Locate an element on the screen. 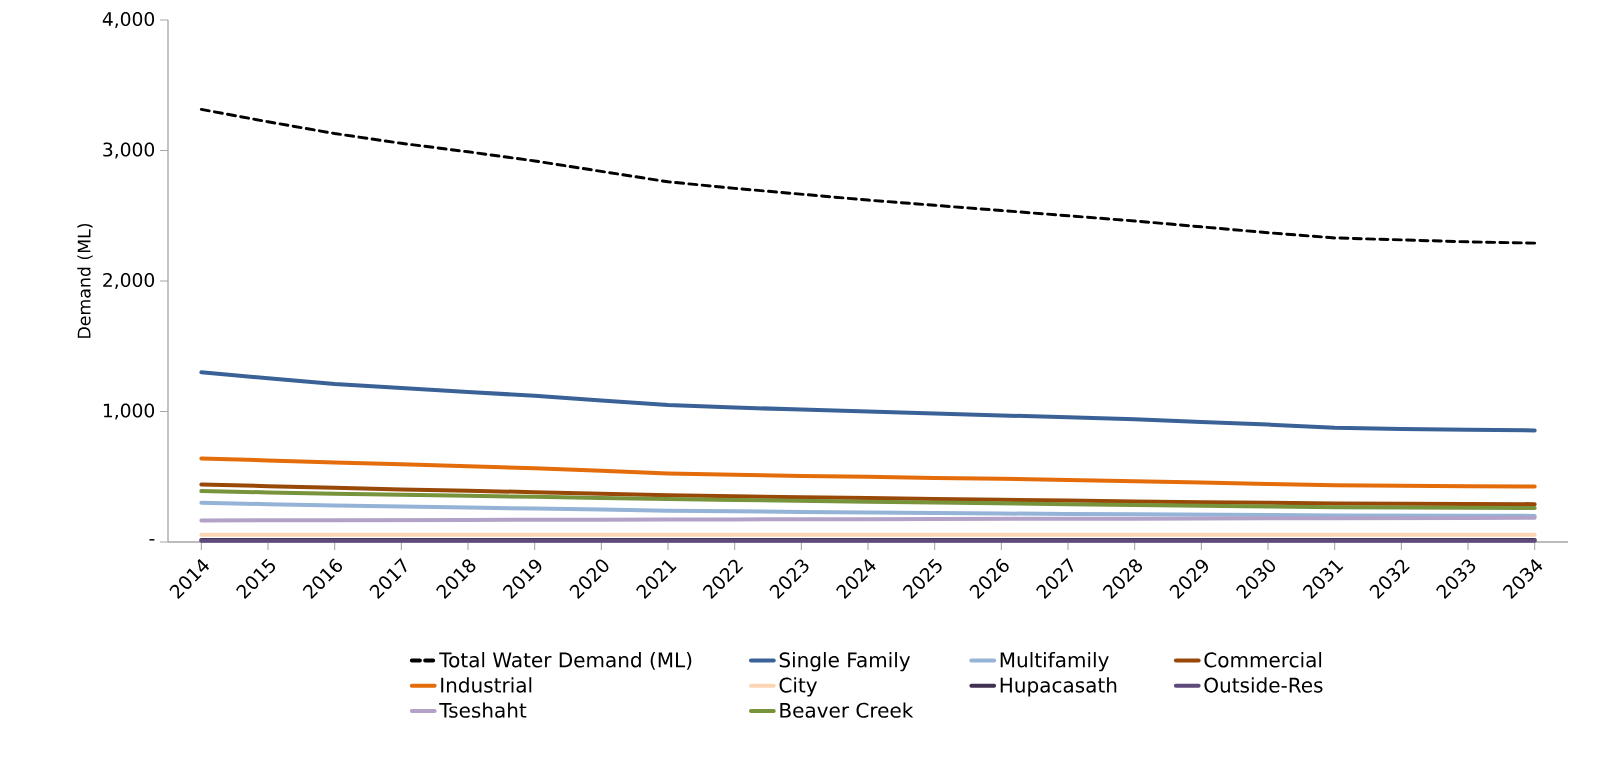 Image resolution: width=1610 pixels, height=766 pixels. y-tick-label: 4,000 is located at coordinates (128, 20).